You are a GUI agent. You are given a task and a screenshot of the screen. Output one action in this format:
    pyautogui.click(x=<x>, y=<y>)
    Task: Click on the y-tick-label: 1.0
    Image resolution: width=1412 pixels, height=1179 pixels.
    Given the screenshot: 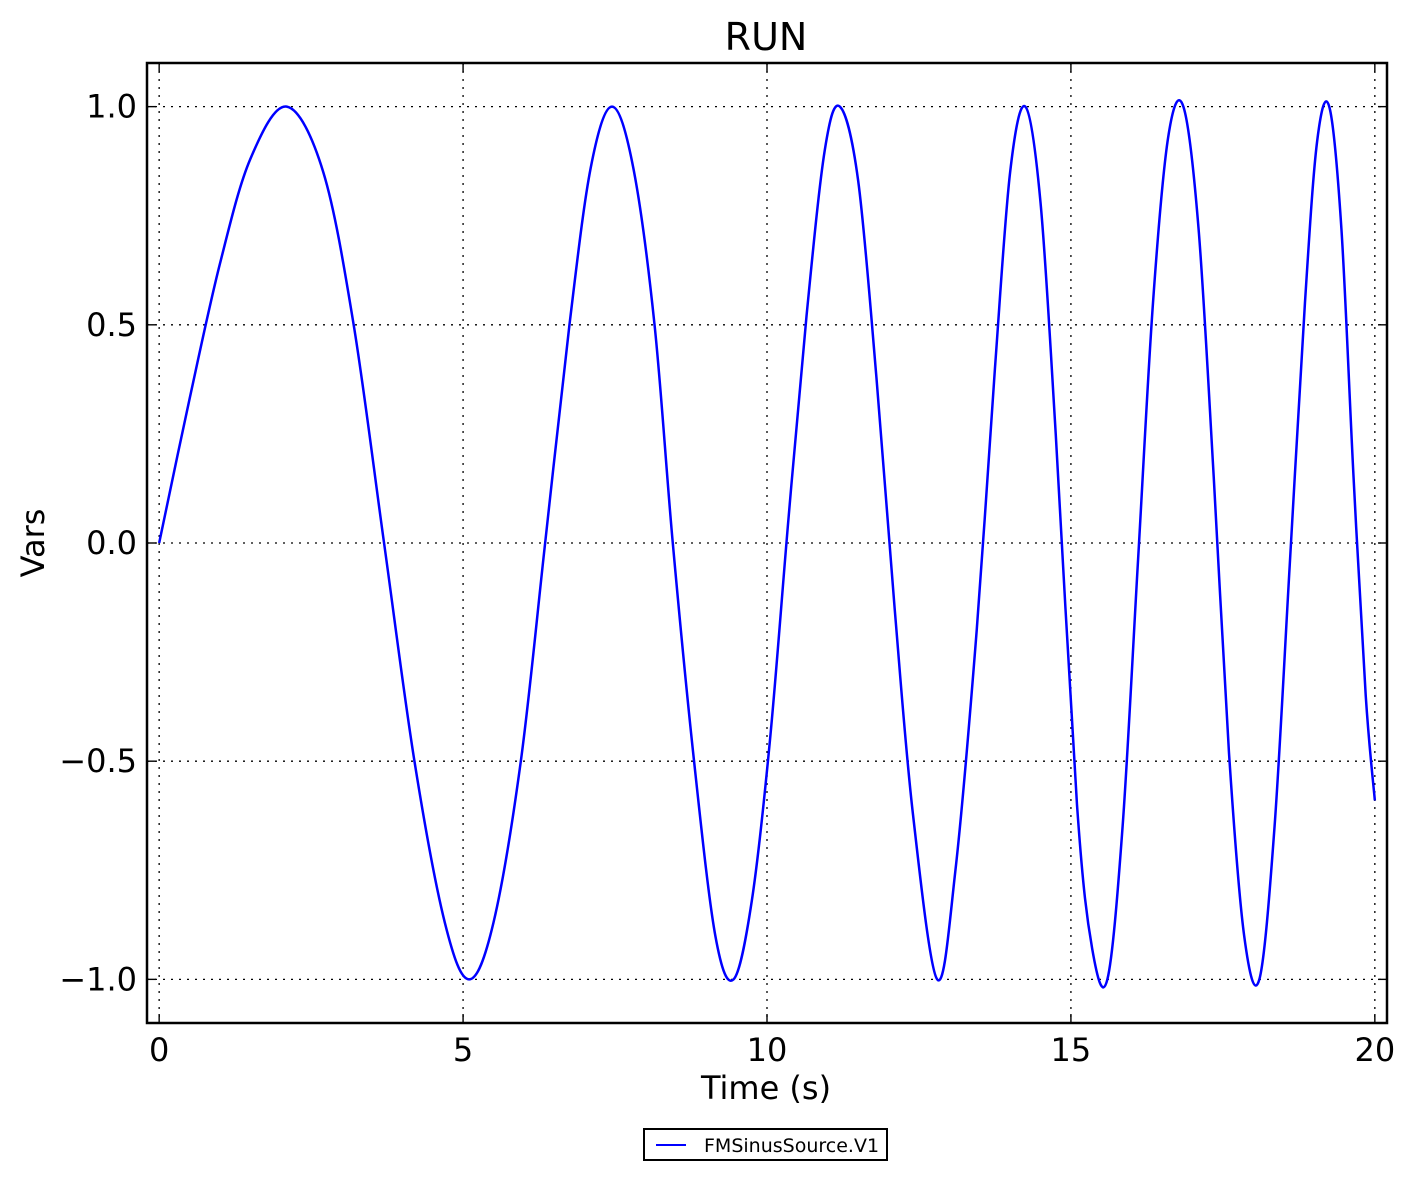 What is the action you would take?
    pyautogui.click(x=111, y=107)
    